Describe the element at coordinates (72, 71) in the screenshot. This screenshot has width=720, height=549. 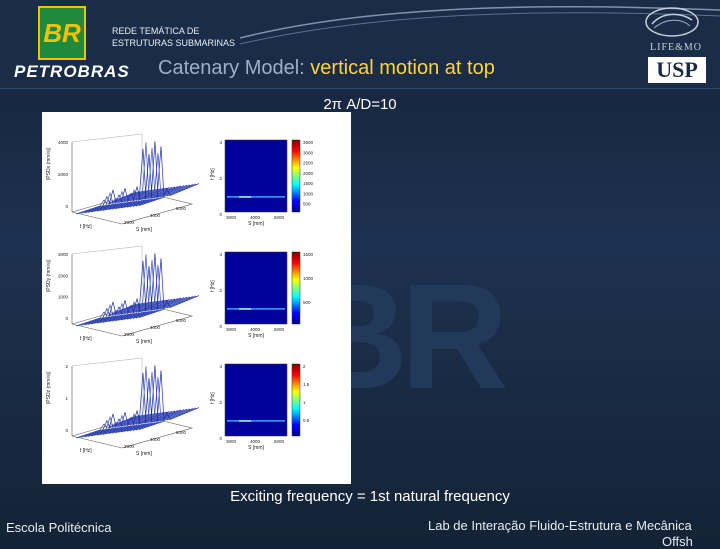
I see `petrobras-wordmark: PETROBRAS` at that location.